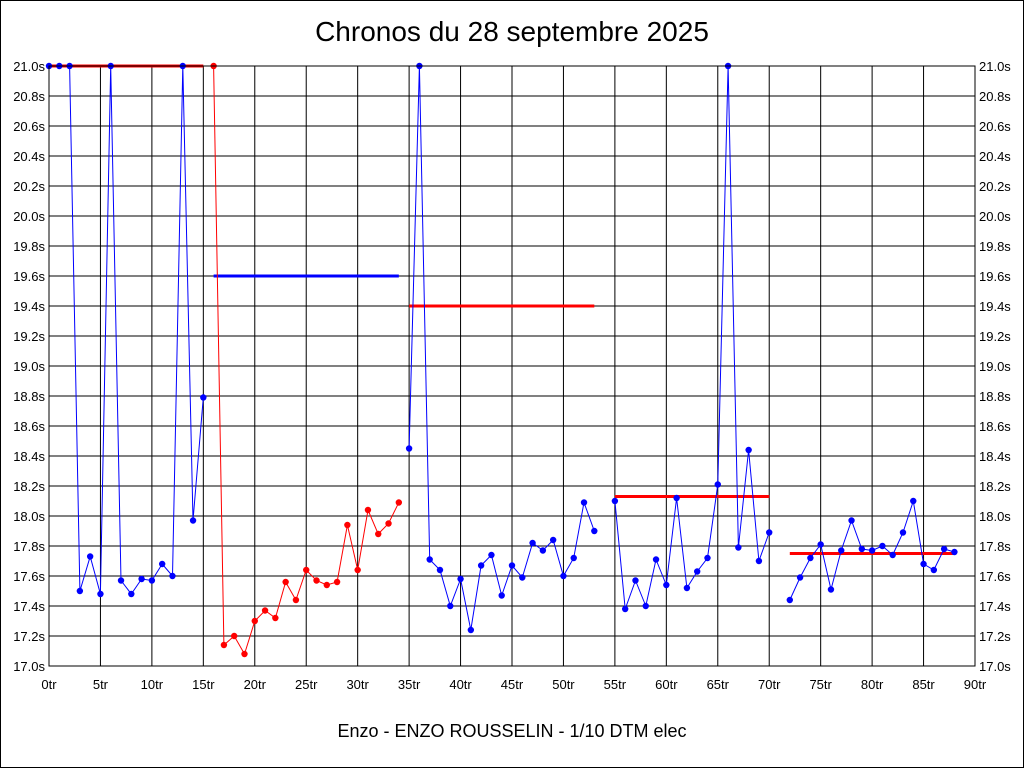 The image size is (1024, 768). Describe the element at coordinates (563, 684) in the screenshot. I see `x-tick-label: 50tr` at that location.